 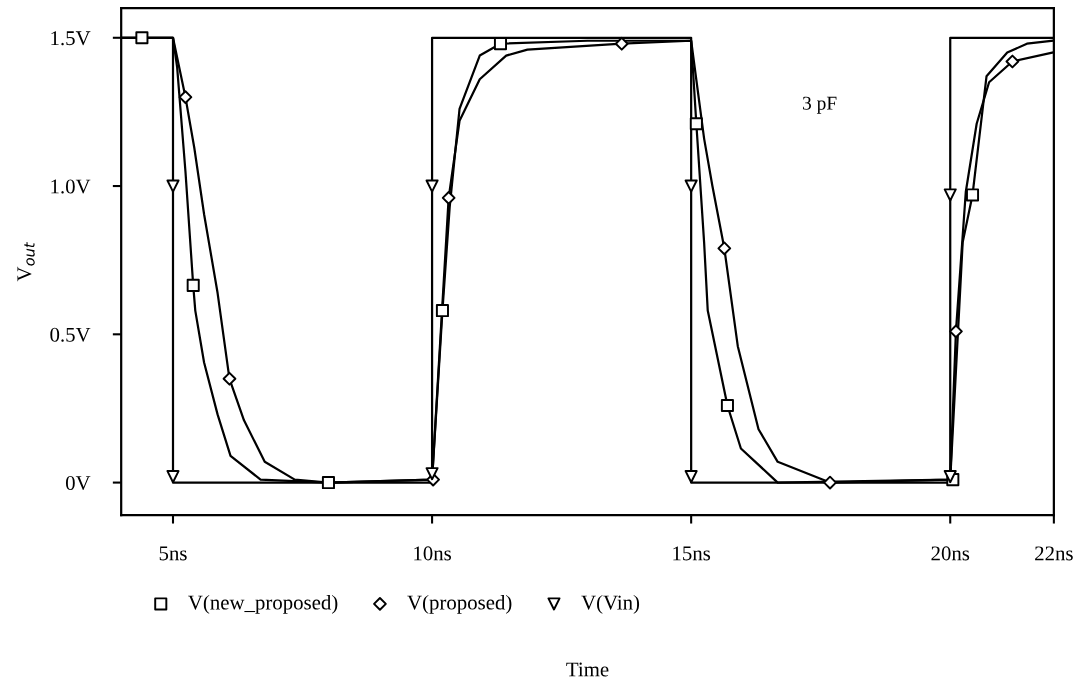 I want to click on x-tick-label: 20ns, so click(x=950, y=553).